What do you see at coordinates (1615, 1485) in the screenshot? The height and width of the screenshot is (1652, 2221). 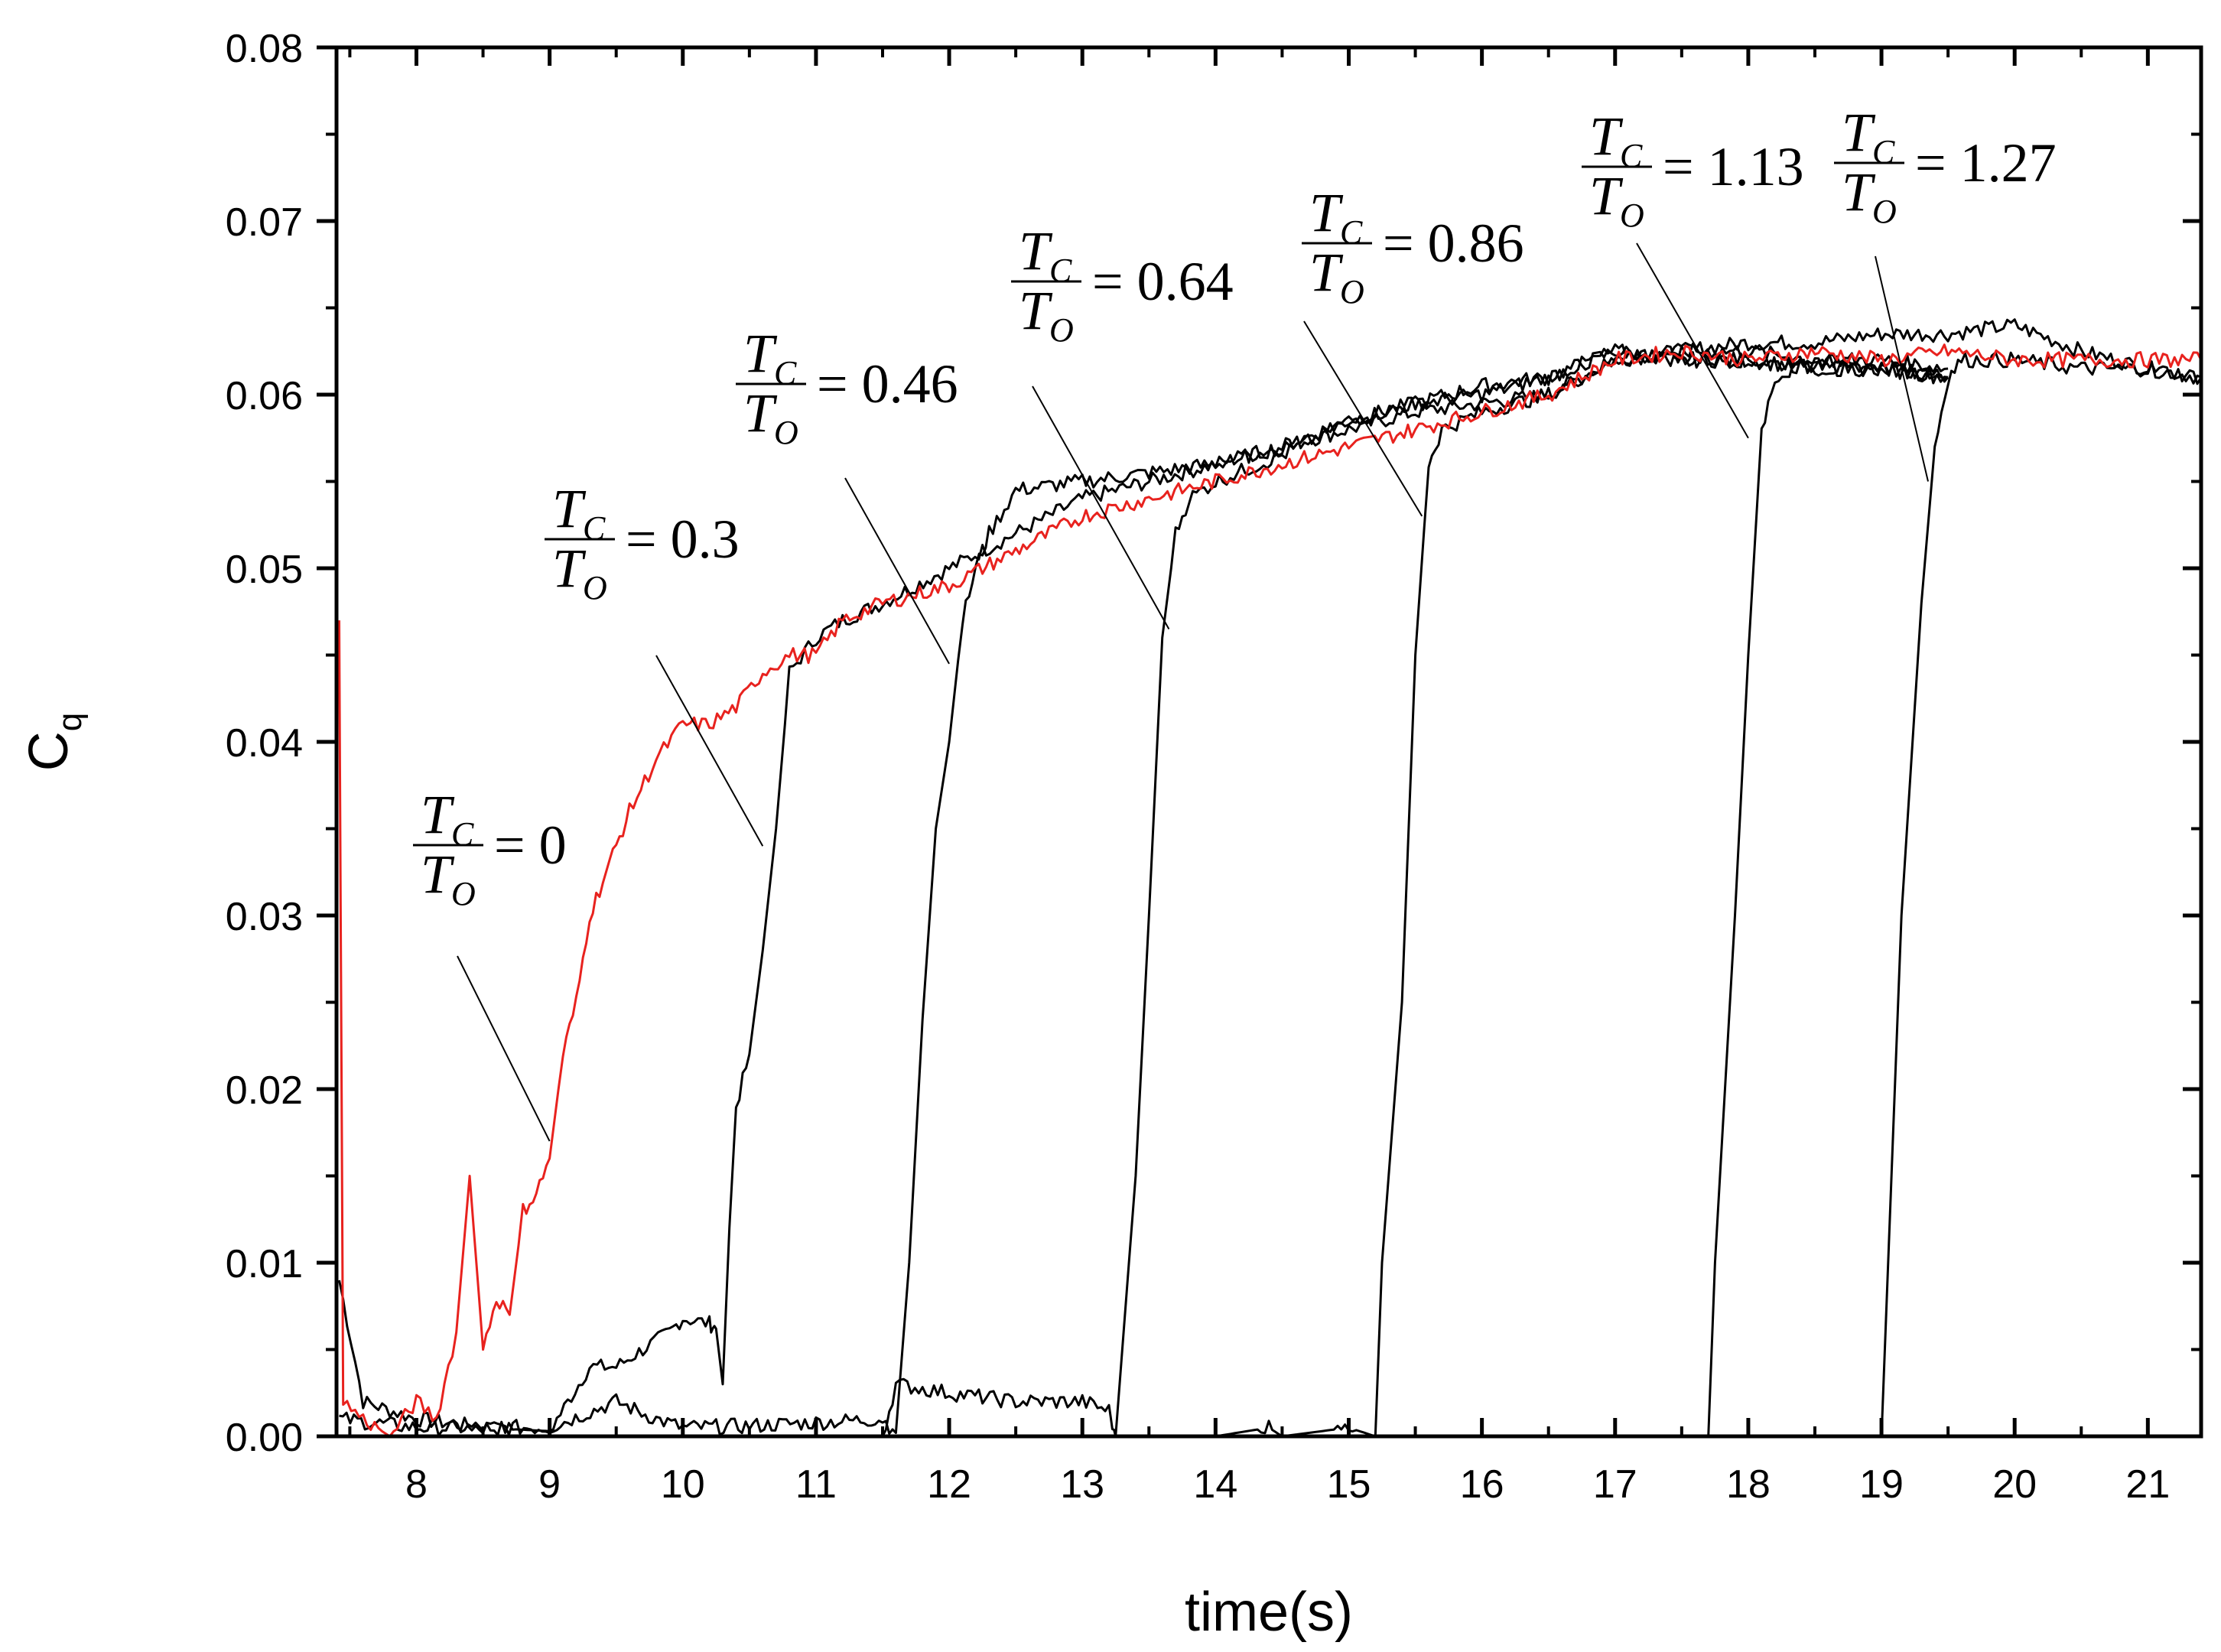 I see `x-tick-label: 17` at bounding box center [1615, 1485].